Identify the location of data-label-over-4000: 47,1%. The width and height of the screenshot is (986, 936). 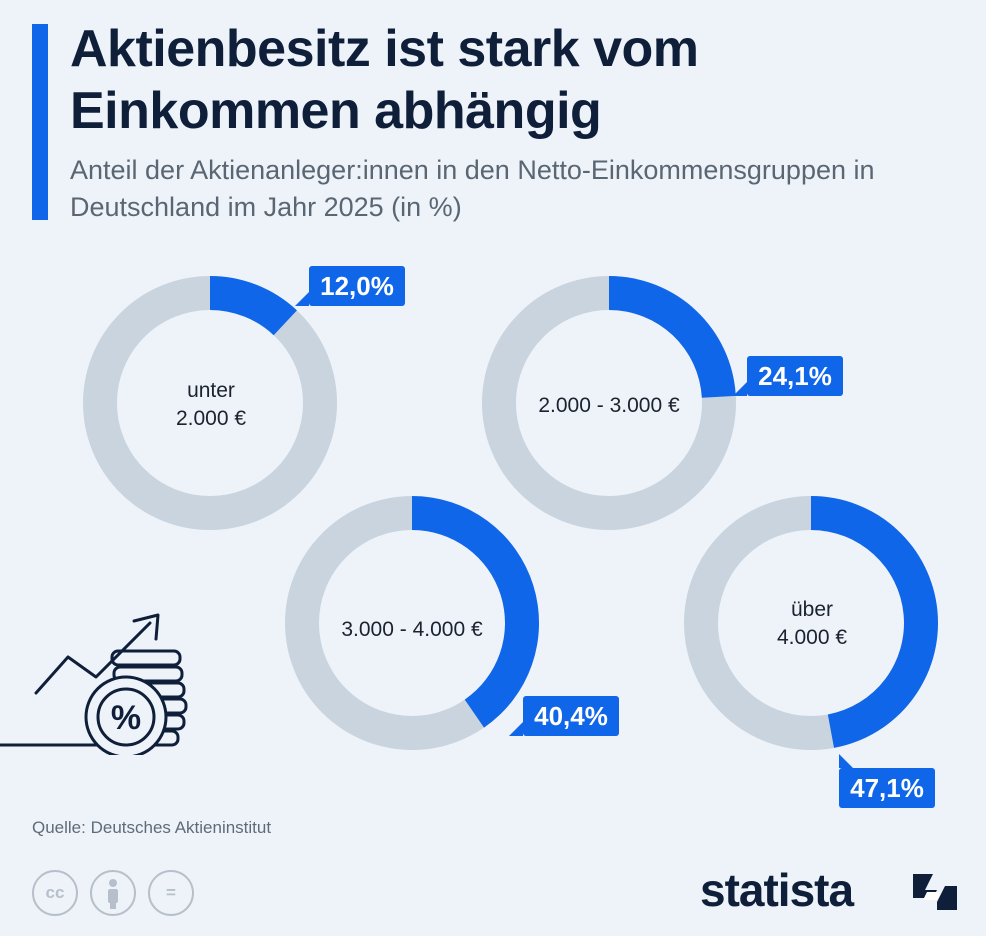
(887, 788).